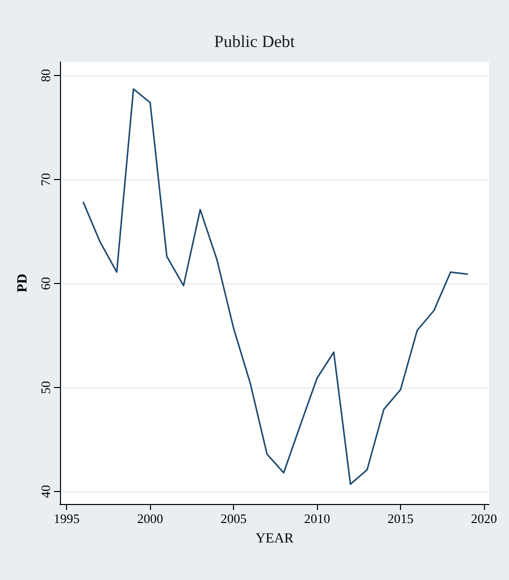 Image resolution: width=509 pixels, height=580 pixels. What do you see at coordinates (23, 283) in the screenshot?
I see `y-axis-title: PD` at bounding box center [23, 283].